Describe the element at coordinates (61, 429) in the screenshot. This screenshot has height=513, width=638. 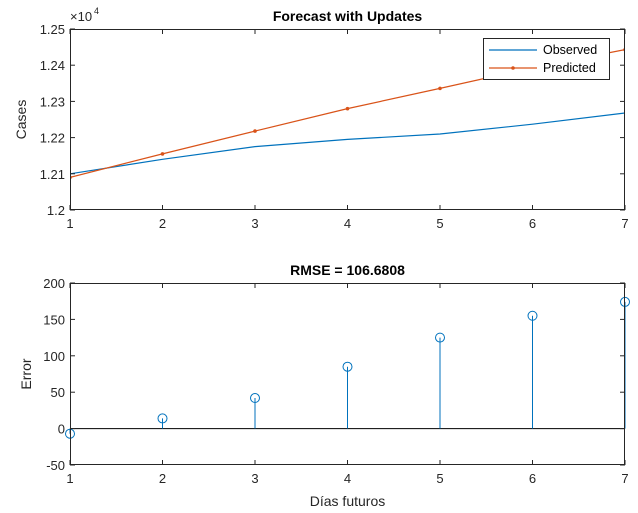
I see `error-ytick-label: 0` at that location.